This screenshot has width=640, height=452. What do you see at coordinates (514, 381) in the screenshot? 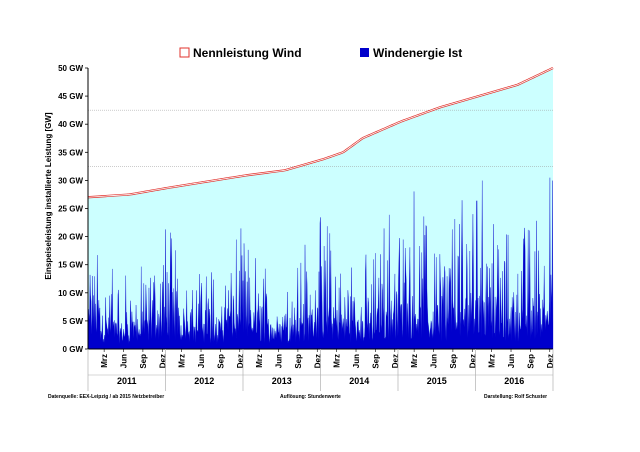
I see `year-label-2016: 2016` at bounding box center [514, 381].